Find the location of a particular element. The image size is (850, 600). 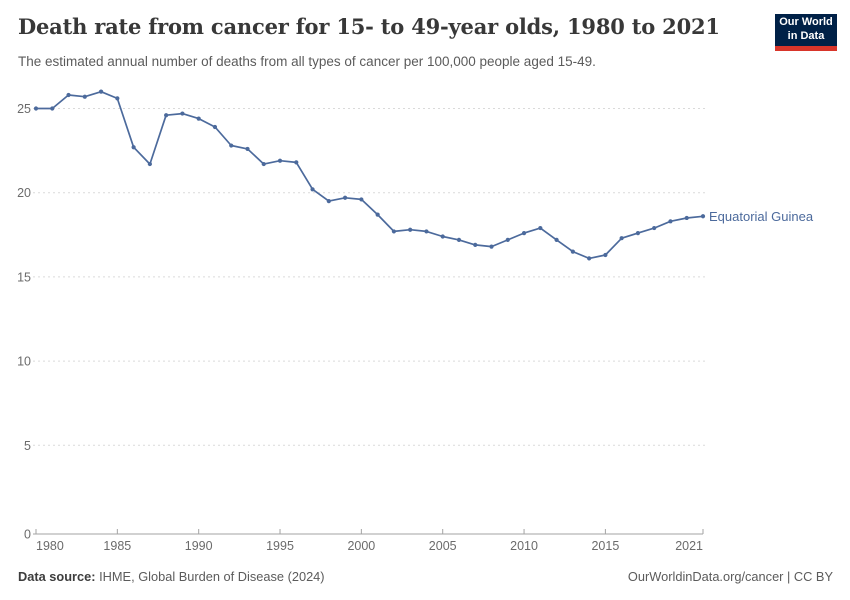

y-axis-tick-label: 15 is located at coordinates (24, 277).